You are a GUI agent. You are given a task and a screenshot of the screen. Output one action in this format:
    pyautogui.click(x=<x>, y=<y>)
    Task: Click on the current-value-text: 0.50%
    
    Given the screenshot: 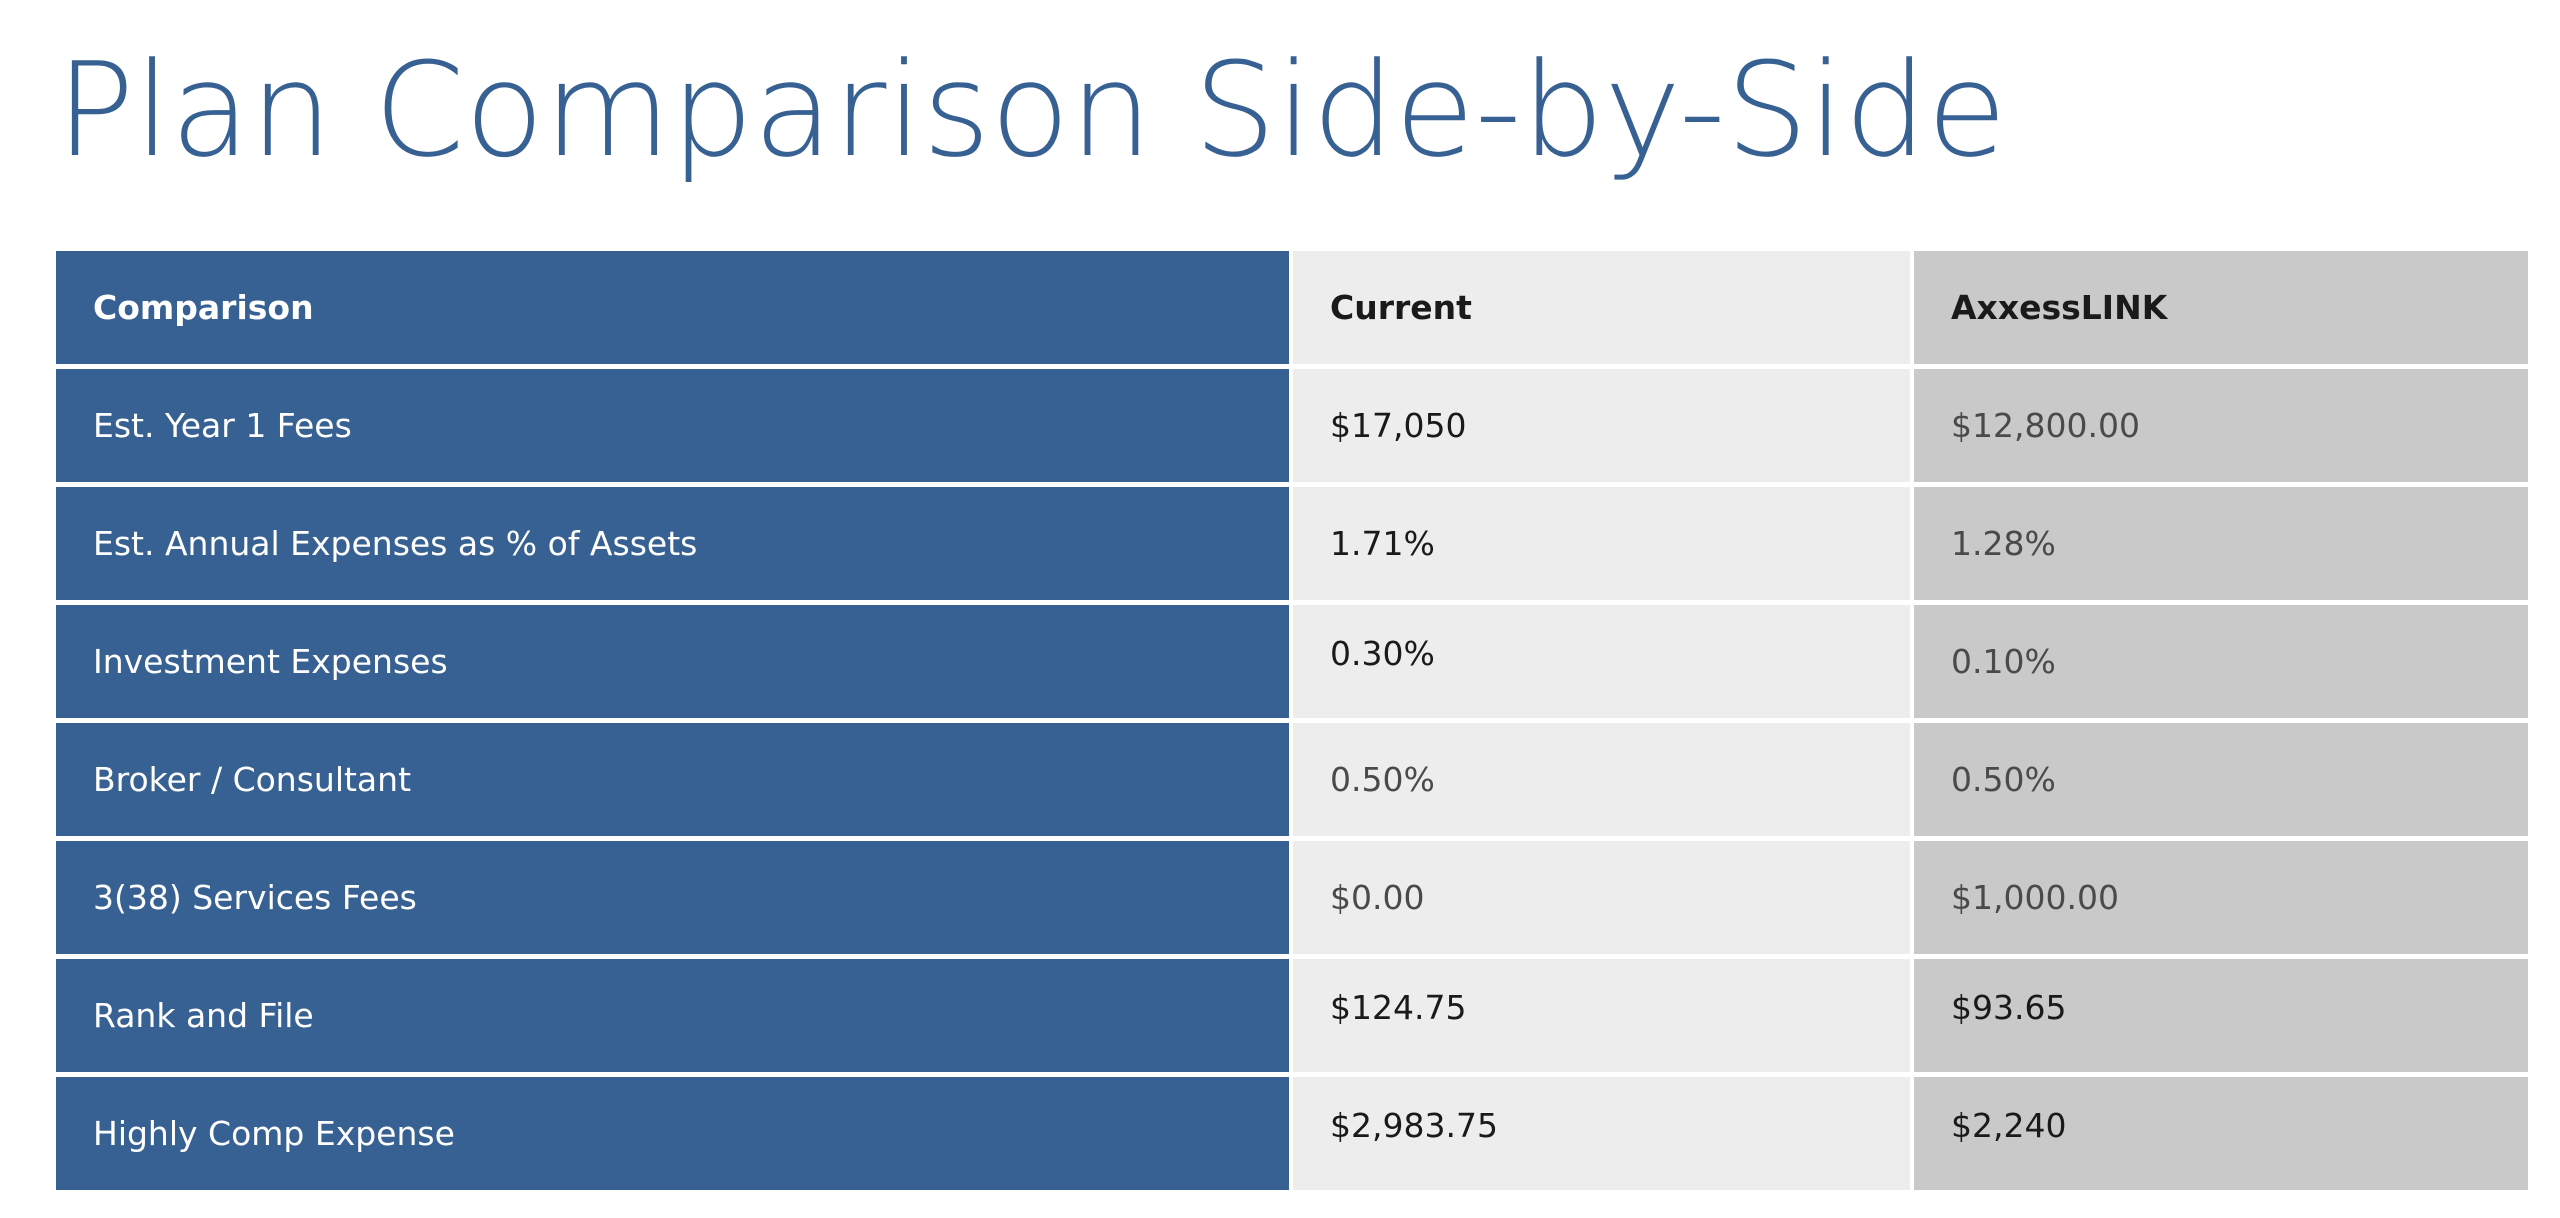 What is the action you would take?
    pyautogui.click(x=1382, y=779)
    